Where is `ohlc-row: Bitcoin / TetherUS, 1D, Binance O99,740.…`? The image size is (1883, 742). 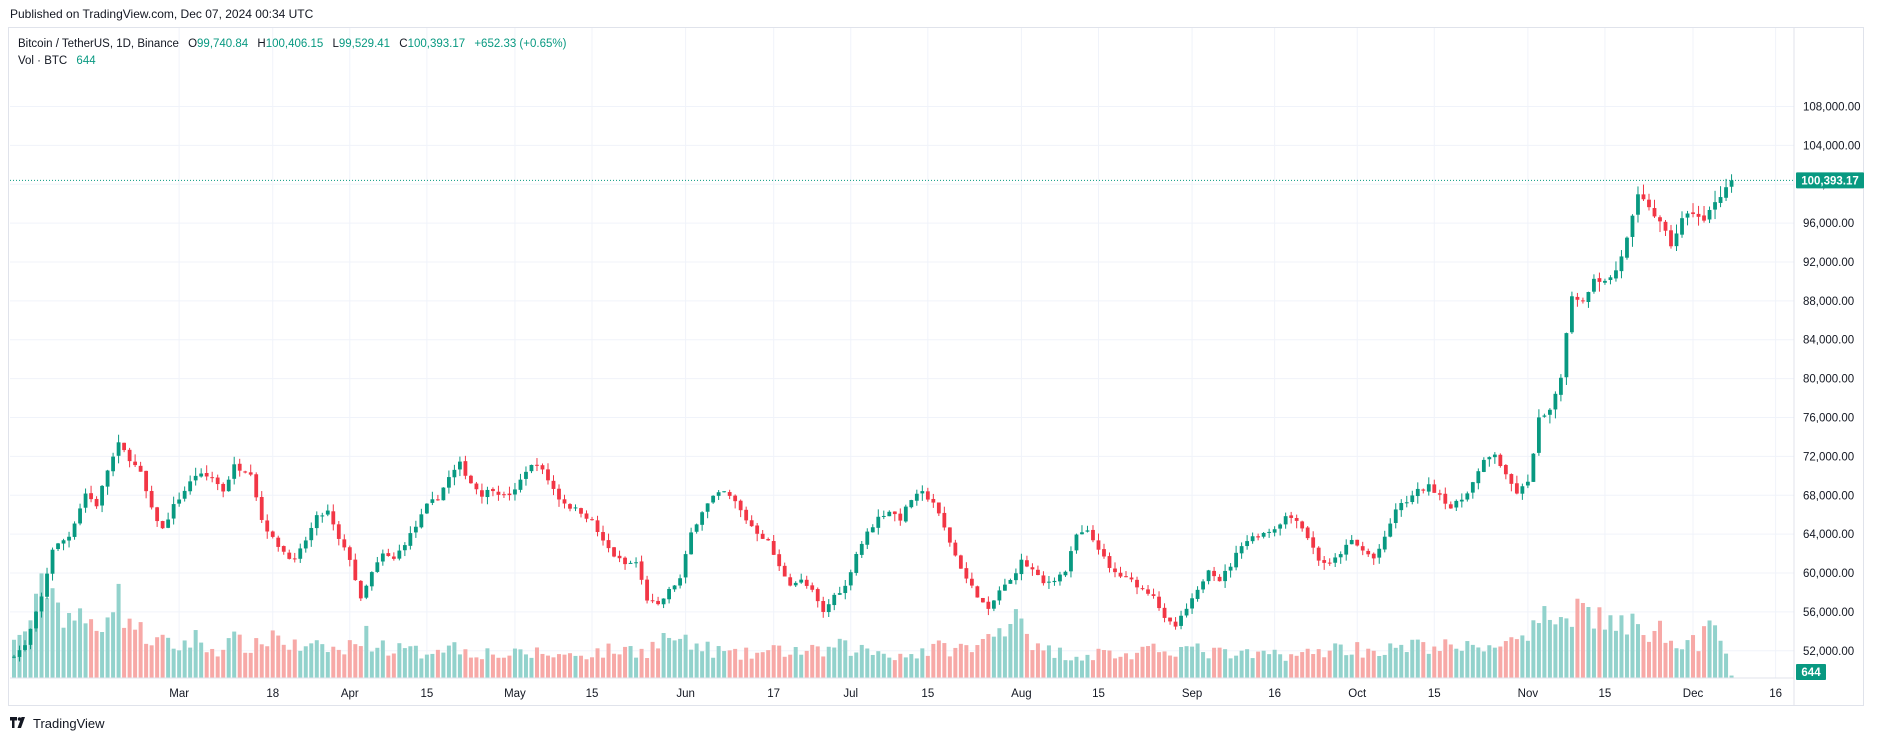 ohlc-row: Bitcoin / TetherUS, 1D, Binance O99,740.… is located at coordinates (292, 44).